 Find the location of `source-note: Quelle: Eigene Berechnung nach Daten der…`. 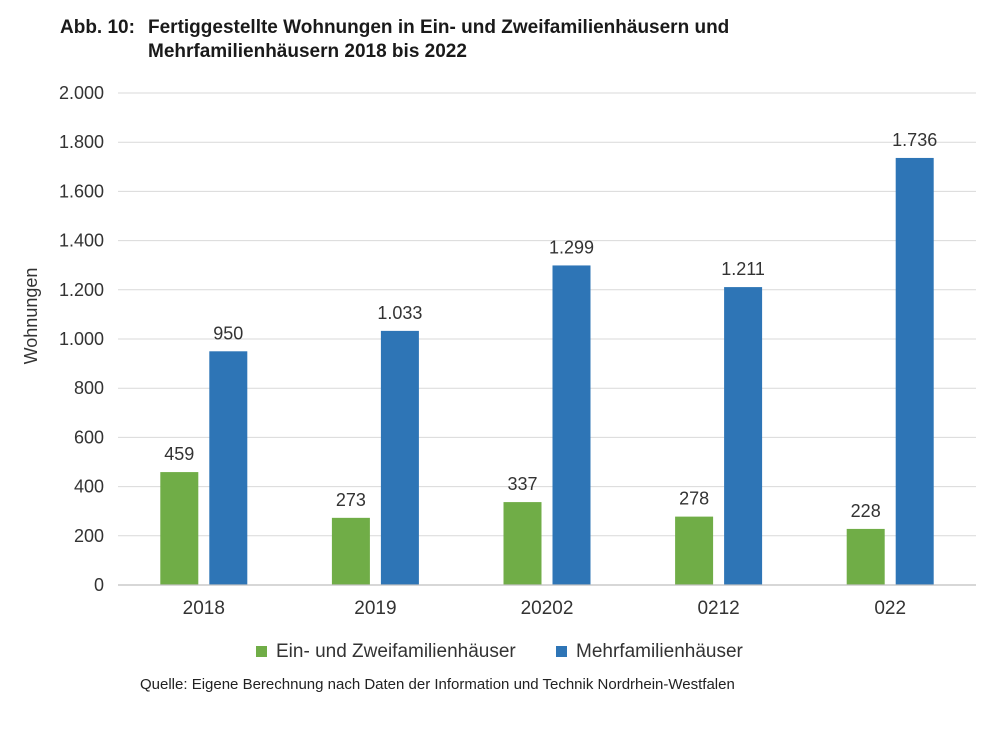

source-note: Quelle: Eigene Berechnung nach Daten der… is located at coordinates (437, 684).